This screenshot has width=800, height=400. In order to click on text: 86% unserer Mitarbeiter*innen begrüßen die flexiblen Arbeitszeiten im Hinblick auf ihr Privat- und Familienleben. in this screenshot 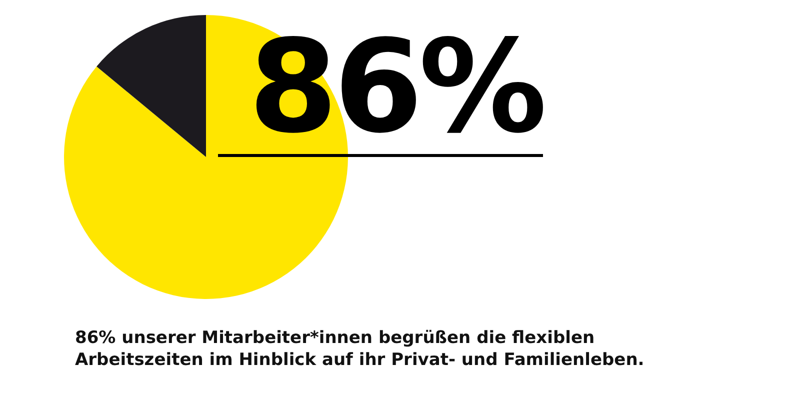, I will do `click(360, 349)`.